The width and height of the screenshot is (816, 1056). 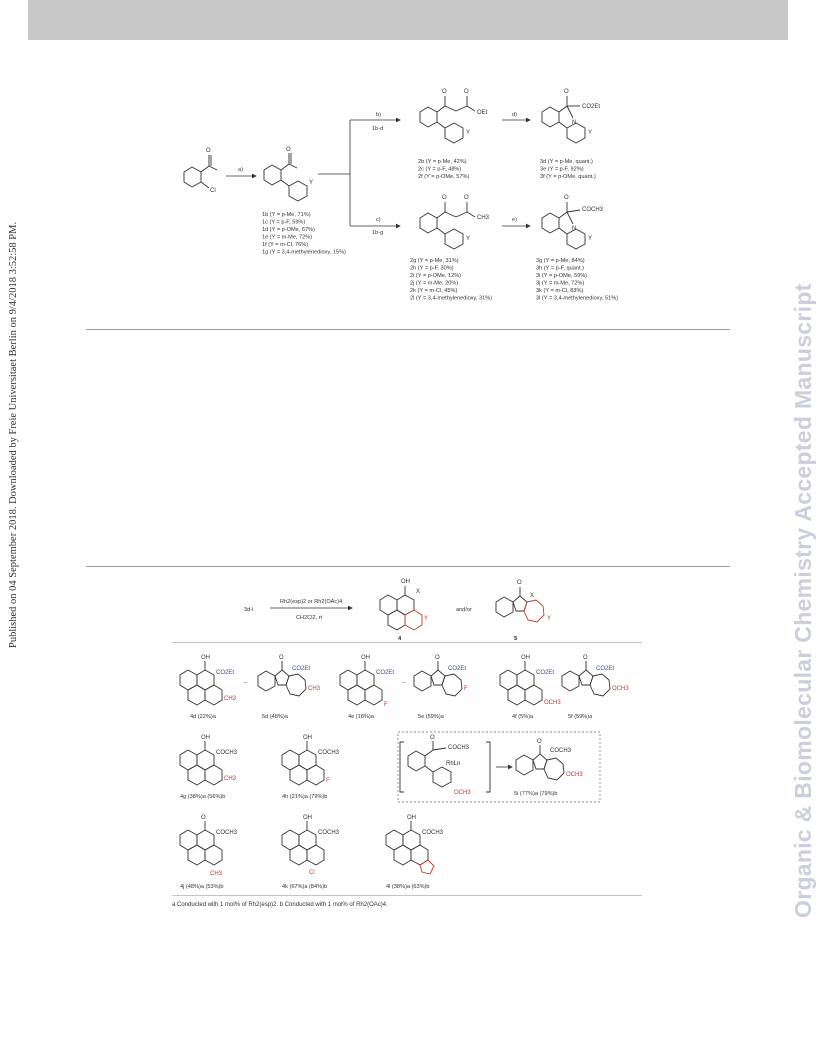 I want to click on 4f-oh: OH, so click(x=525, y=658).